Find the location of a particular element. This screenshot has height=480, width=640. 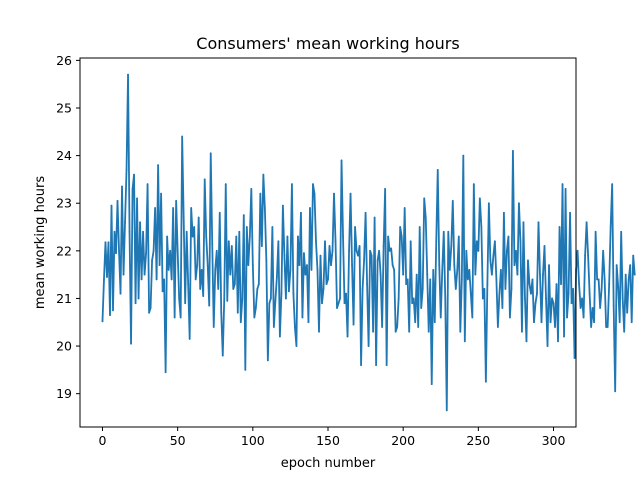

x-tick-label: 200 is located at coordinates (403, 440).